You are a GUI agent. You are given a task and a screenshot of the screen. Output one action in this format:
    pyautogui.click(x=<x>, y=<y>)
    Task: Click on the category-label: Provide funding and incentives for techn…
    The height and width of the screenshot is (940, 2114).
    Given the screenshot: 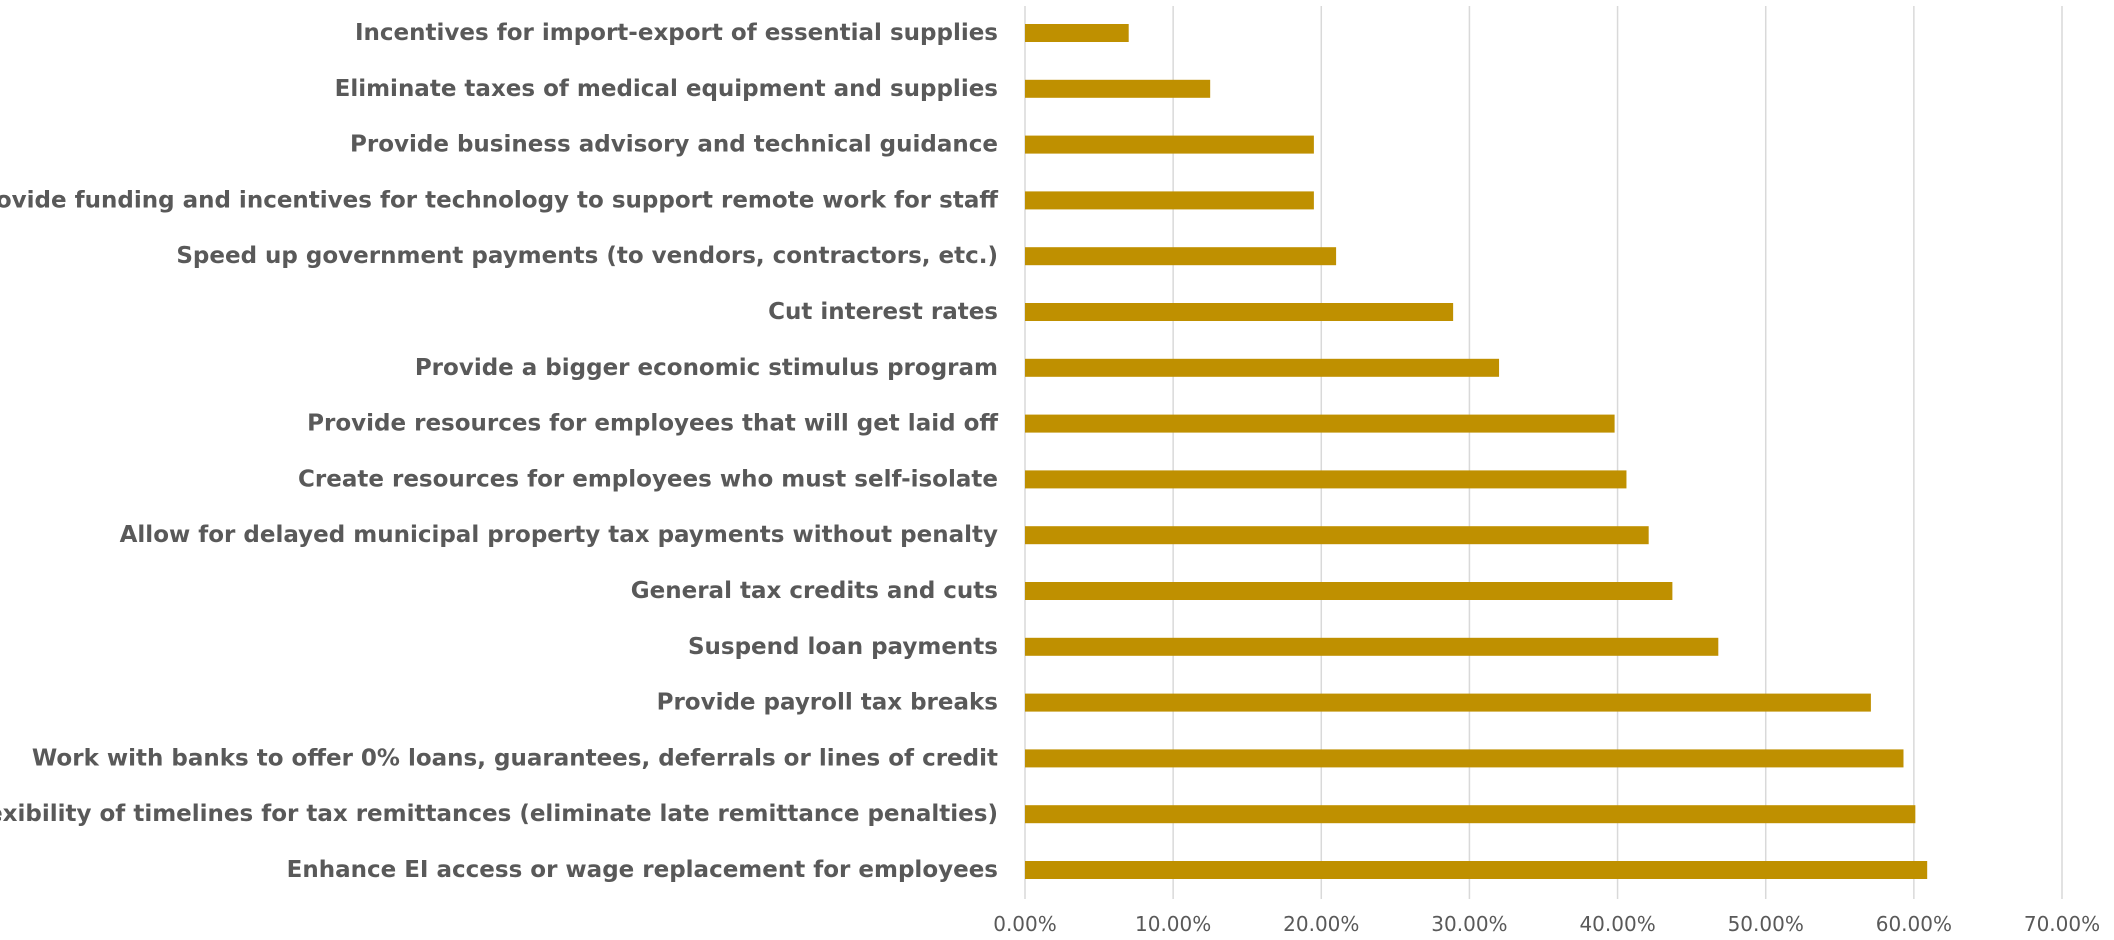 What is the action you would take?
    pyautogui.click(x=499, y=200)
    